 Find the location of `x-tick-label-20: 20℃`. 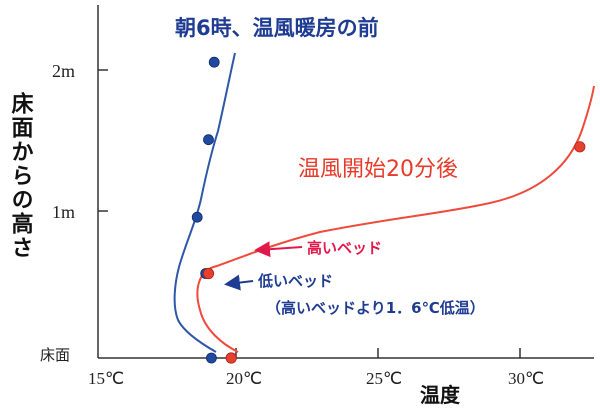

x-tick-label-20: 20℃ is located at coordinates (244, 378).